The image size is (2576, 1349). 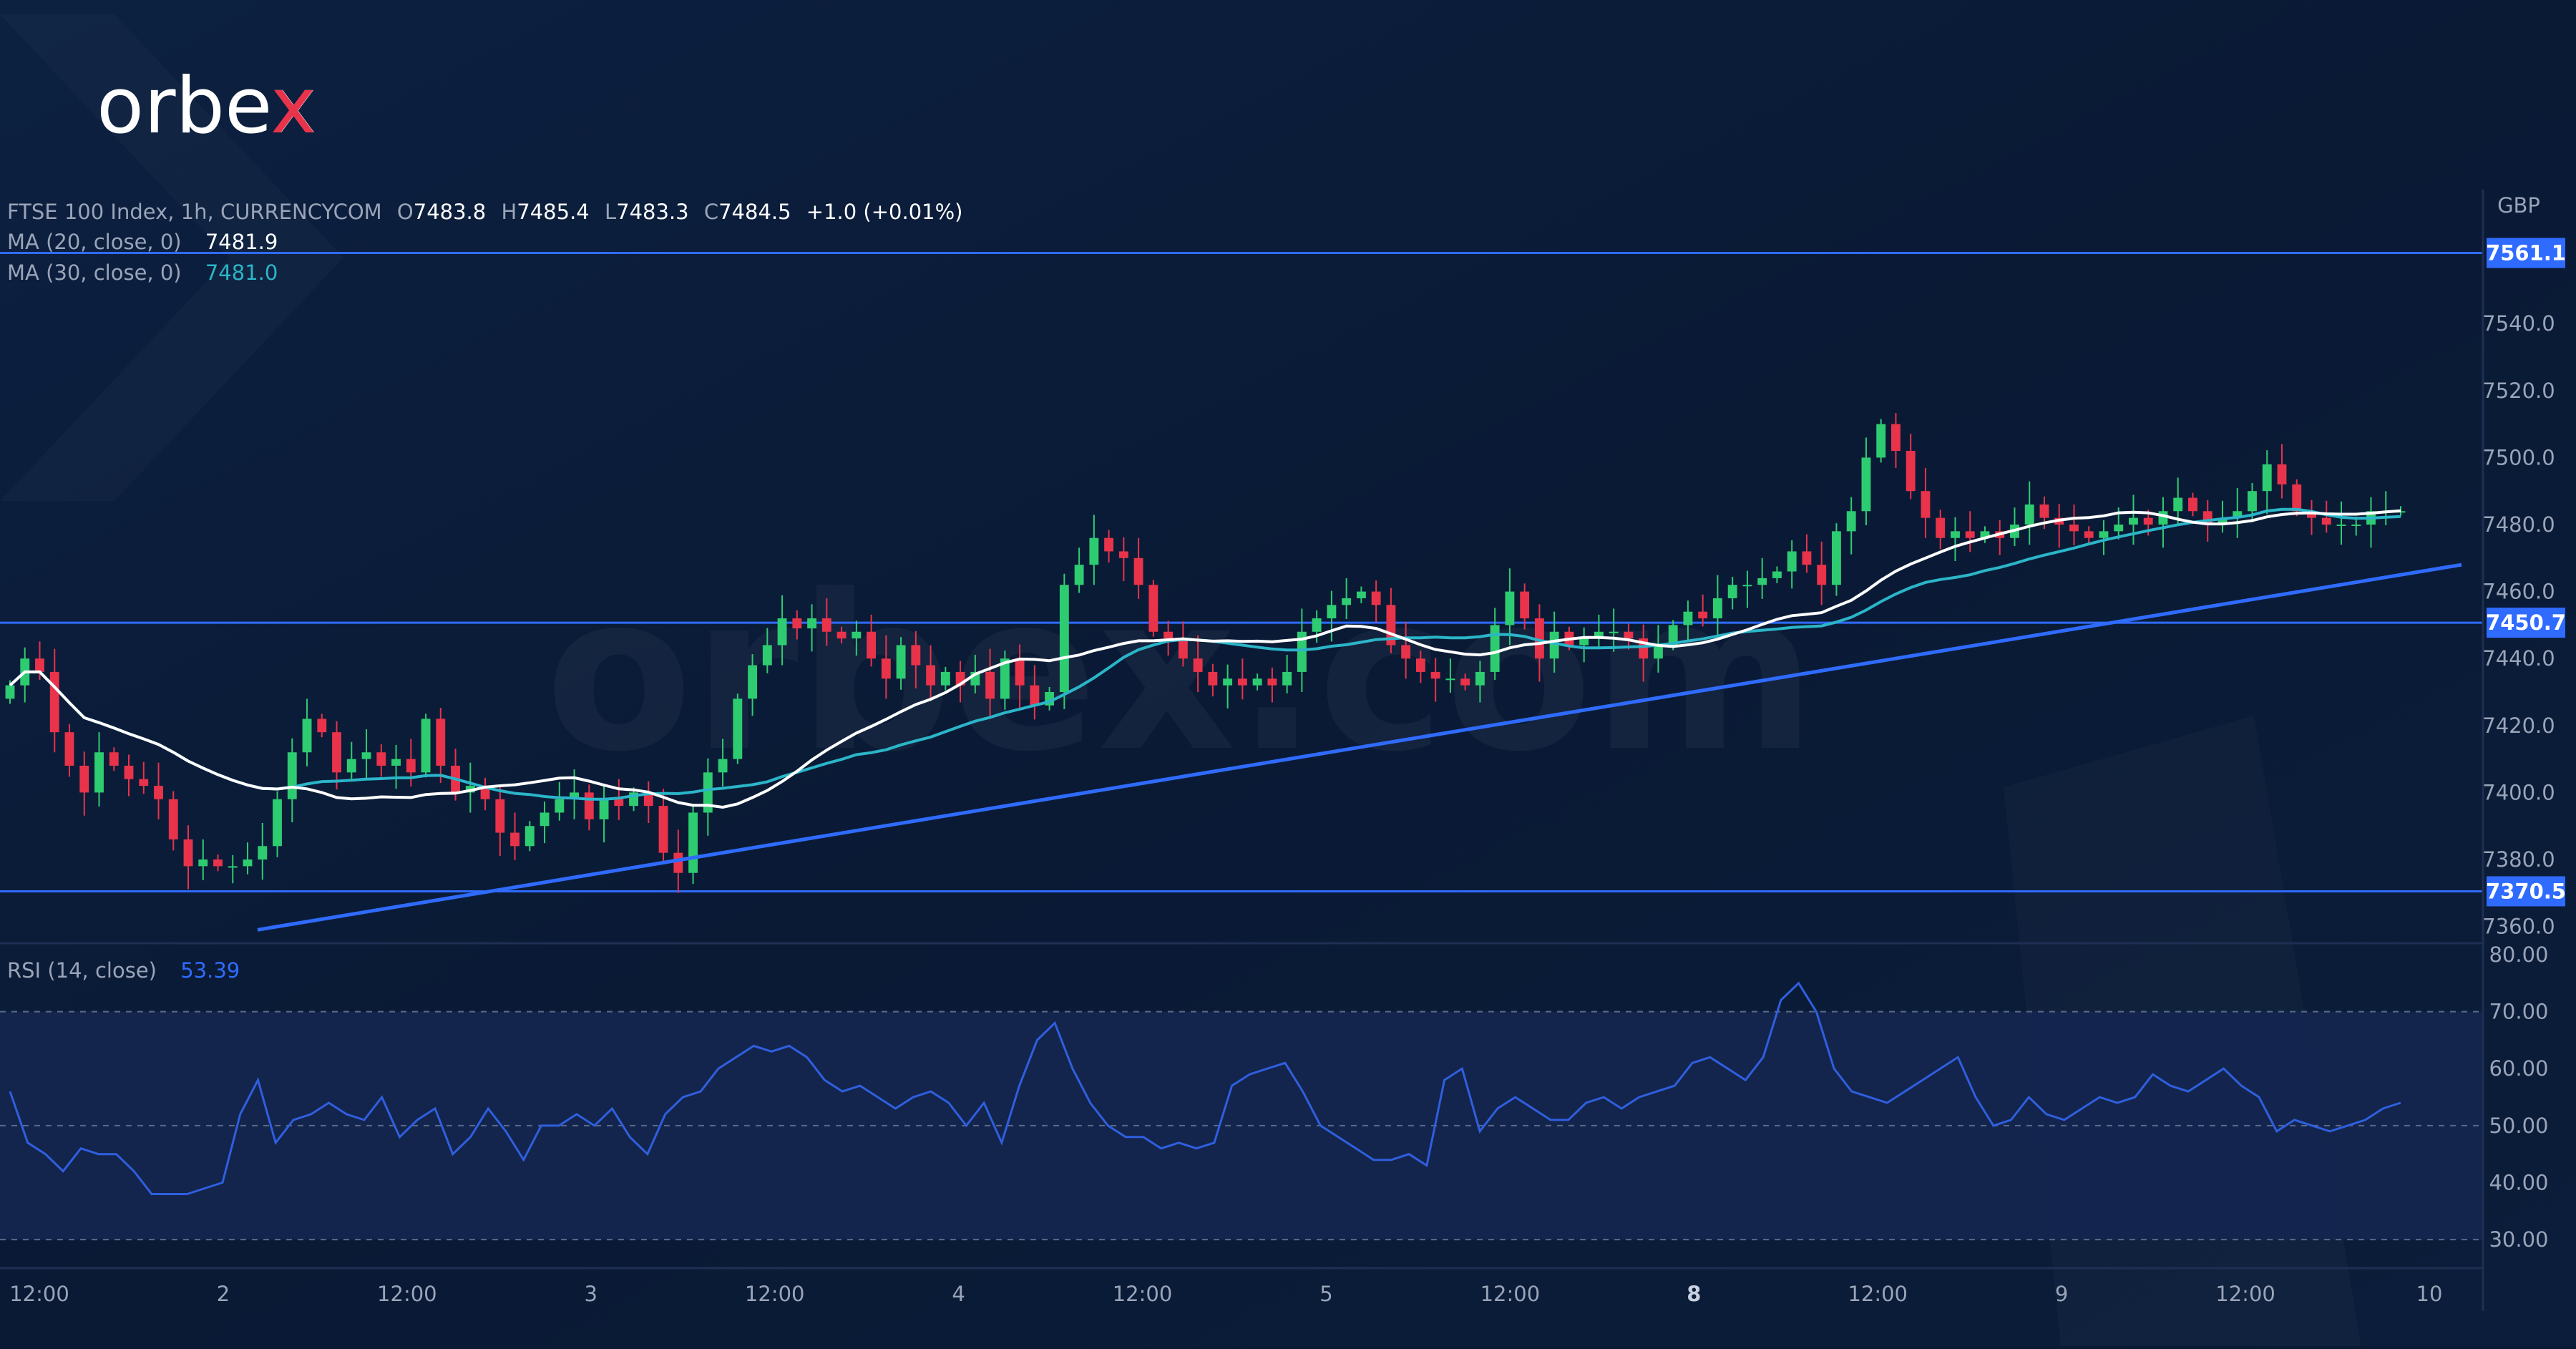 I want to click on price-tick-label: 7460.0, so click(x=2518, y=592).